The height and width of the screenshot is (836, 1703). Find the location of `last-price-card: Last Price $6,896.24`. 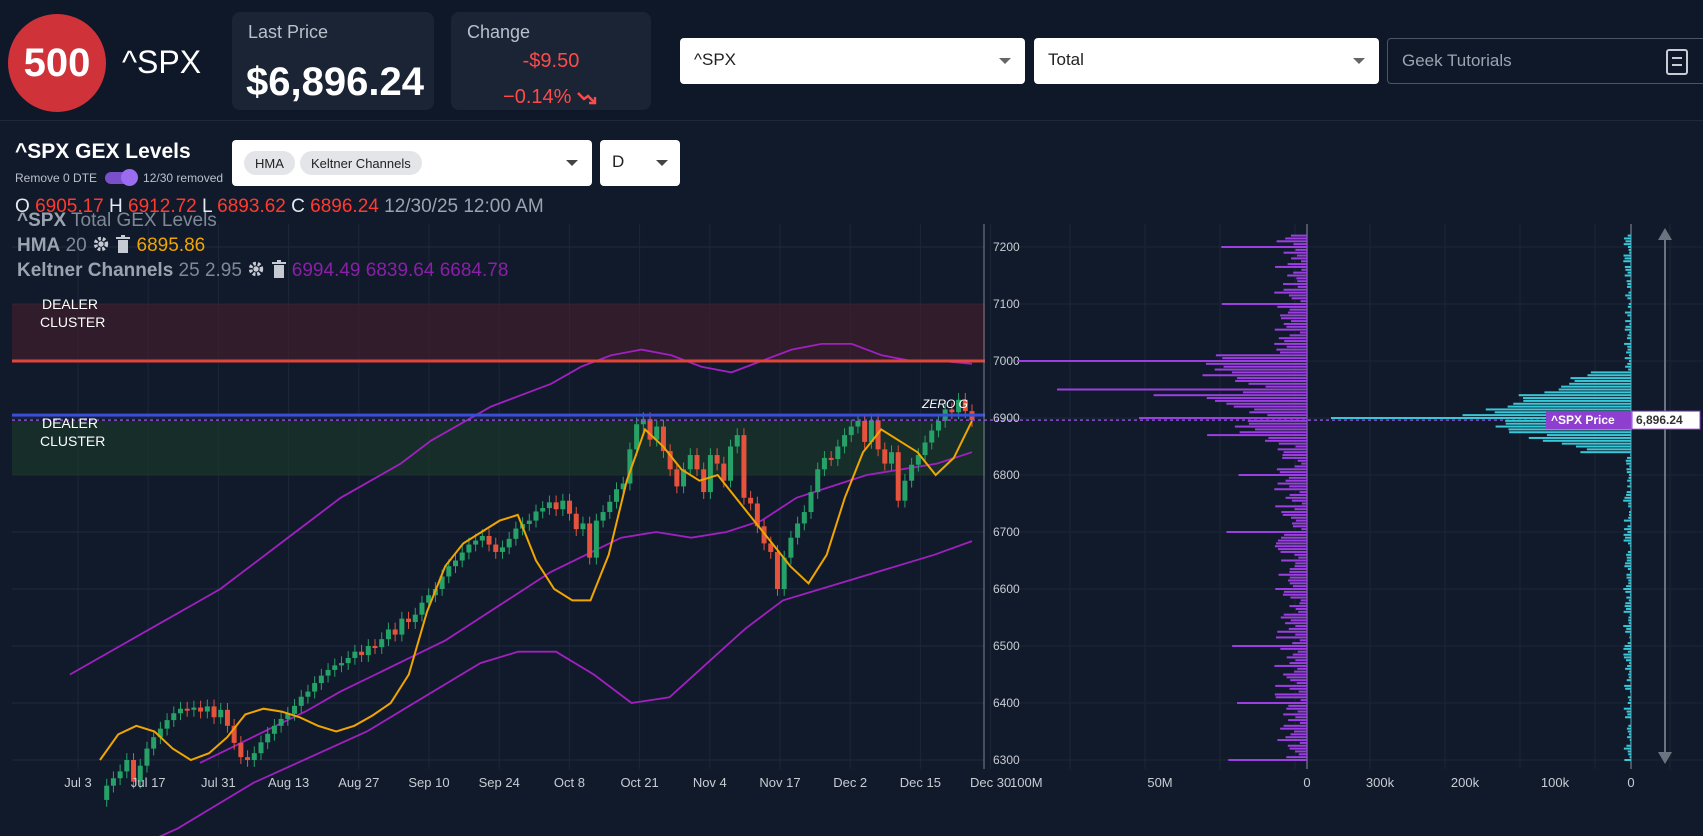

last-price-card: Last Price $6,896.24 is located at coordinates (333, 61).